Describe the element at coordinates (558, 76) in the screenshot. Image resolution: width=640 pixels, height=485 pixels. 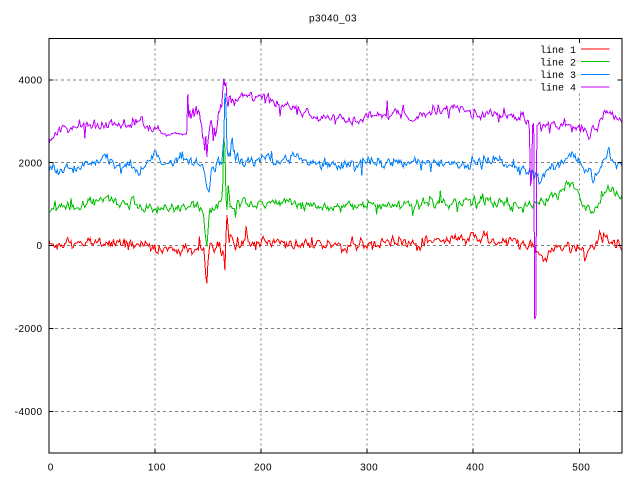
I see `svg-text: line 3` at that location.